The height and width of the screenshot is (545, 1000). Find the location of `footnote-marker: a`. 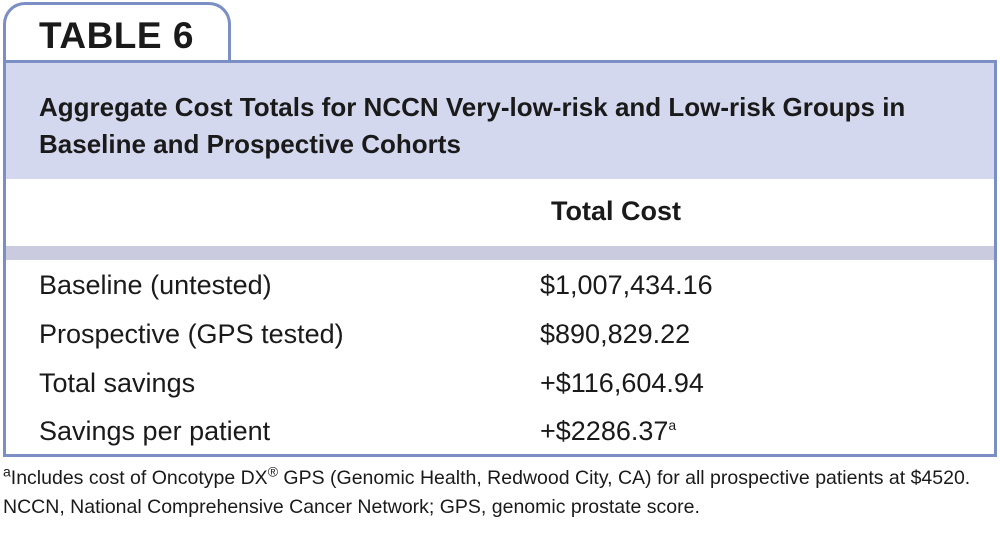

footnote-marker: a is located at coordinates (672, 425).